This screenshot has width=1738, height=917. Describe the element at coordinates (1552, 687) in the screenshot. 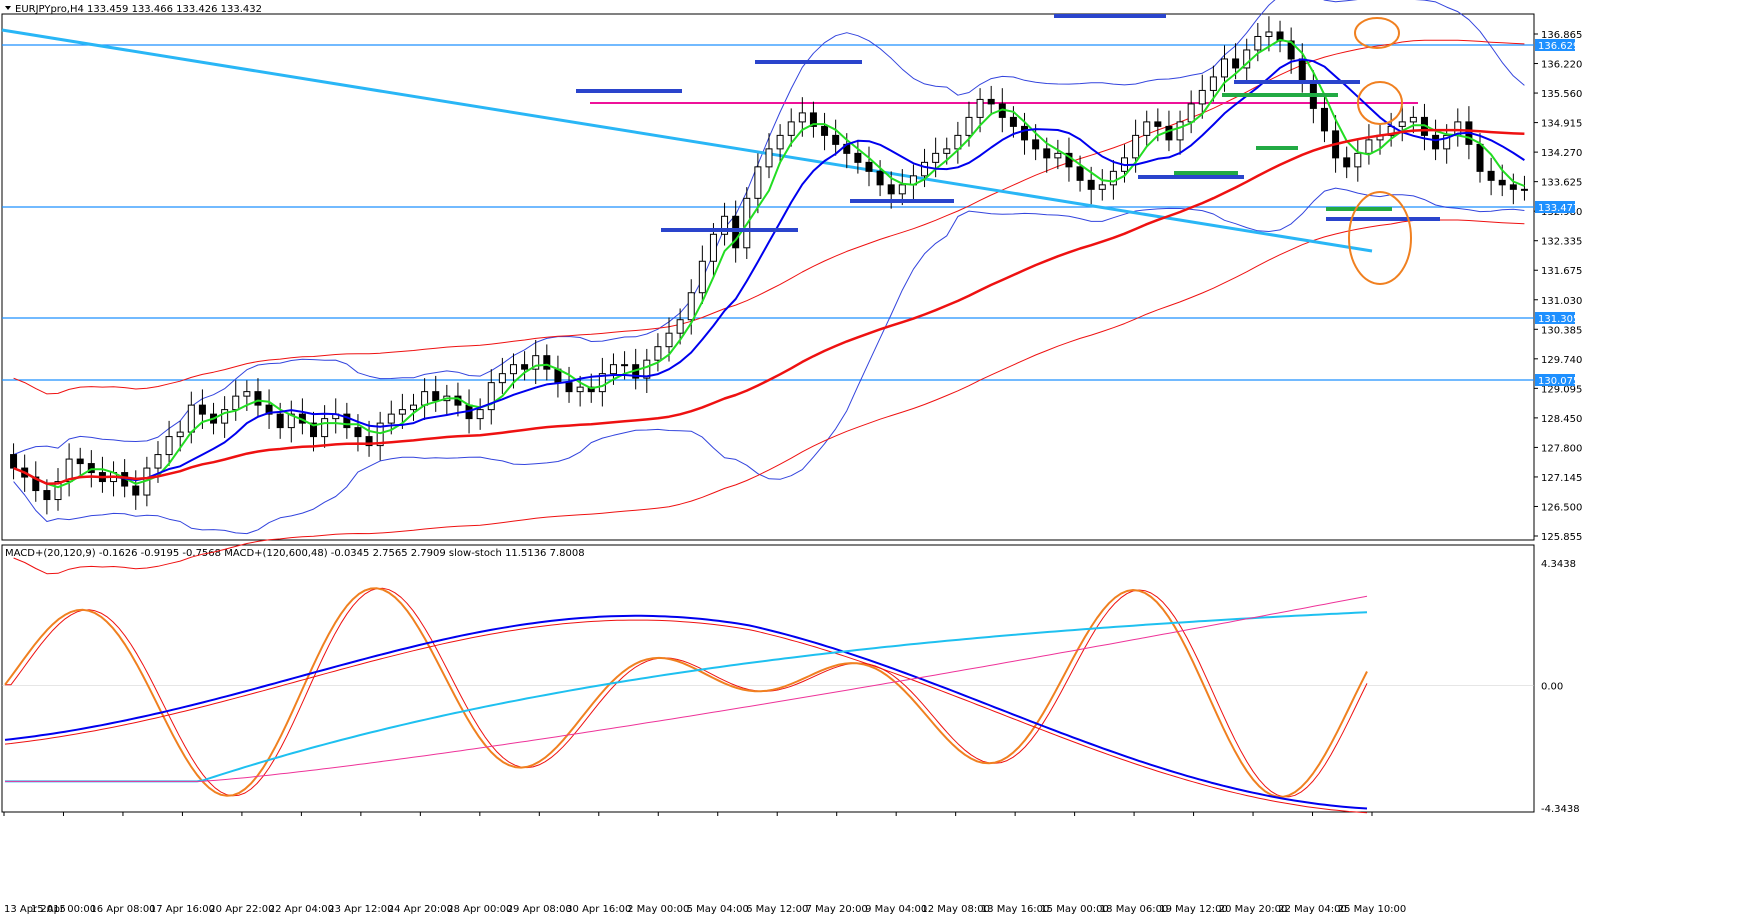

I see `indicator-y-label: 0.00` at that location.